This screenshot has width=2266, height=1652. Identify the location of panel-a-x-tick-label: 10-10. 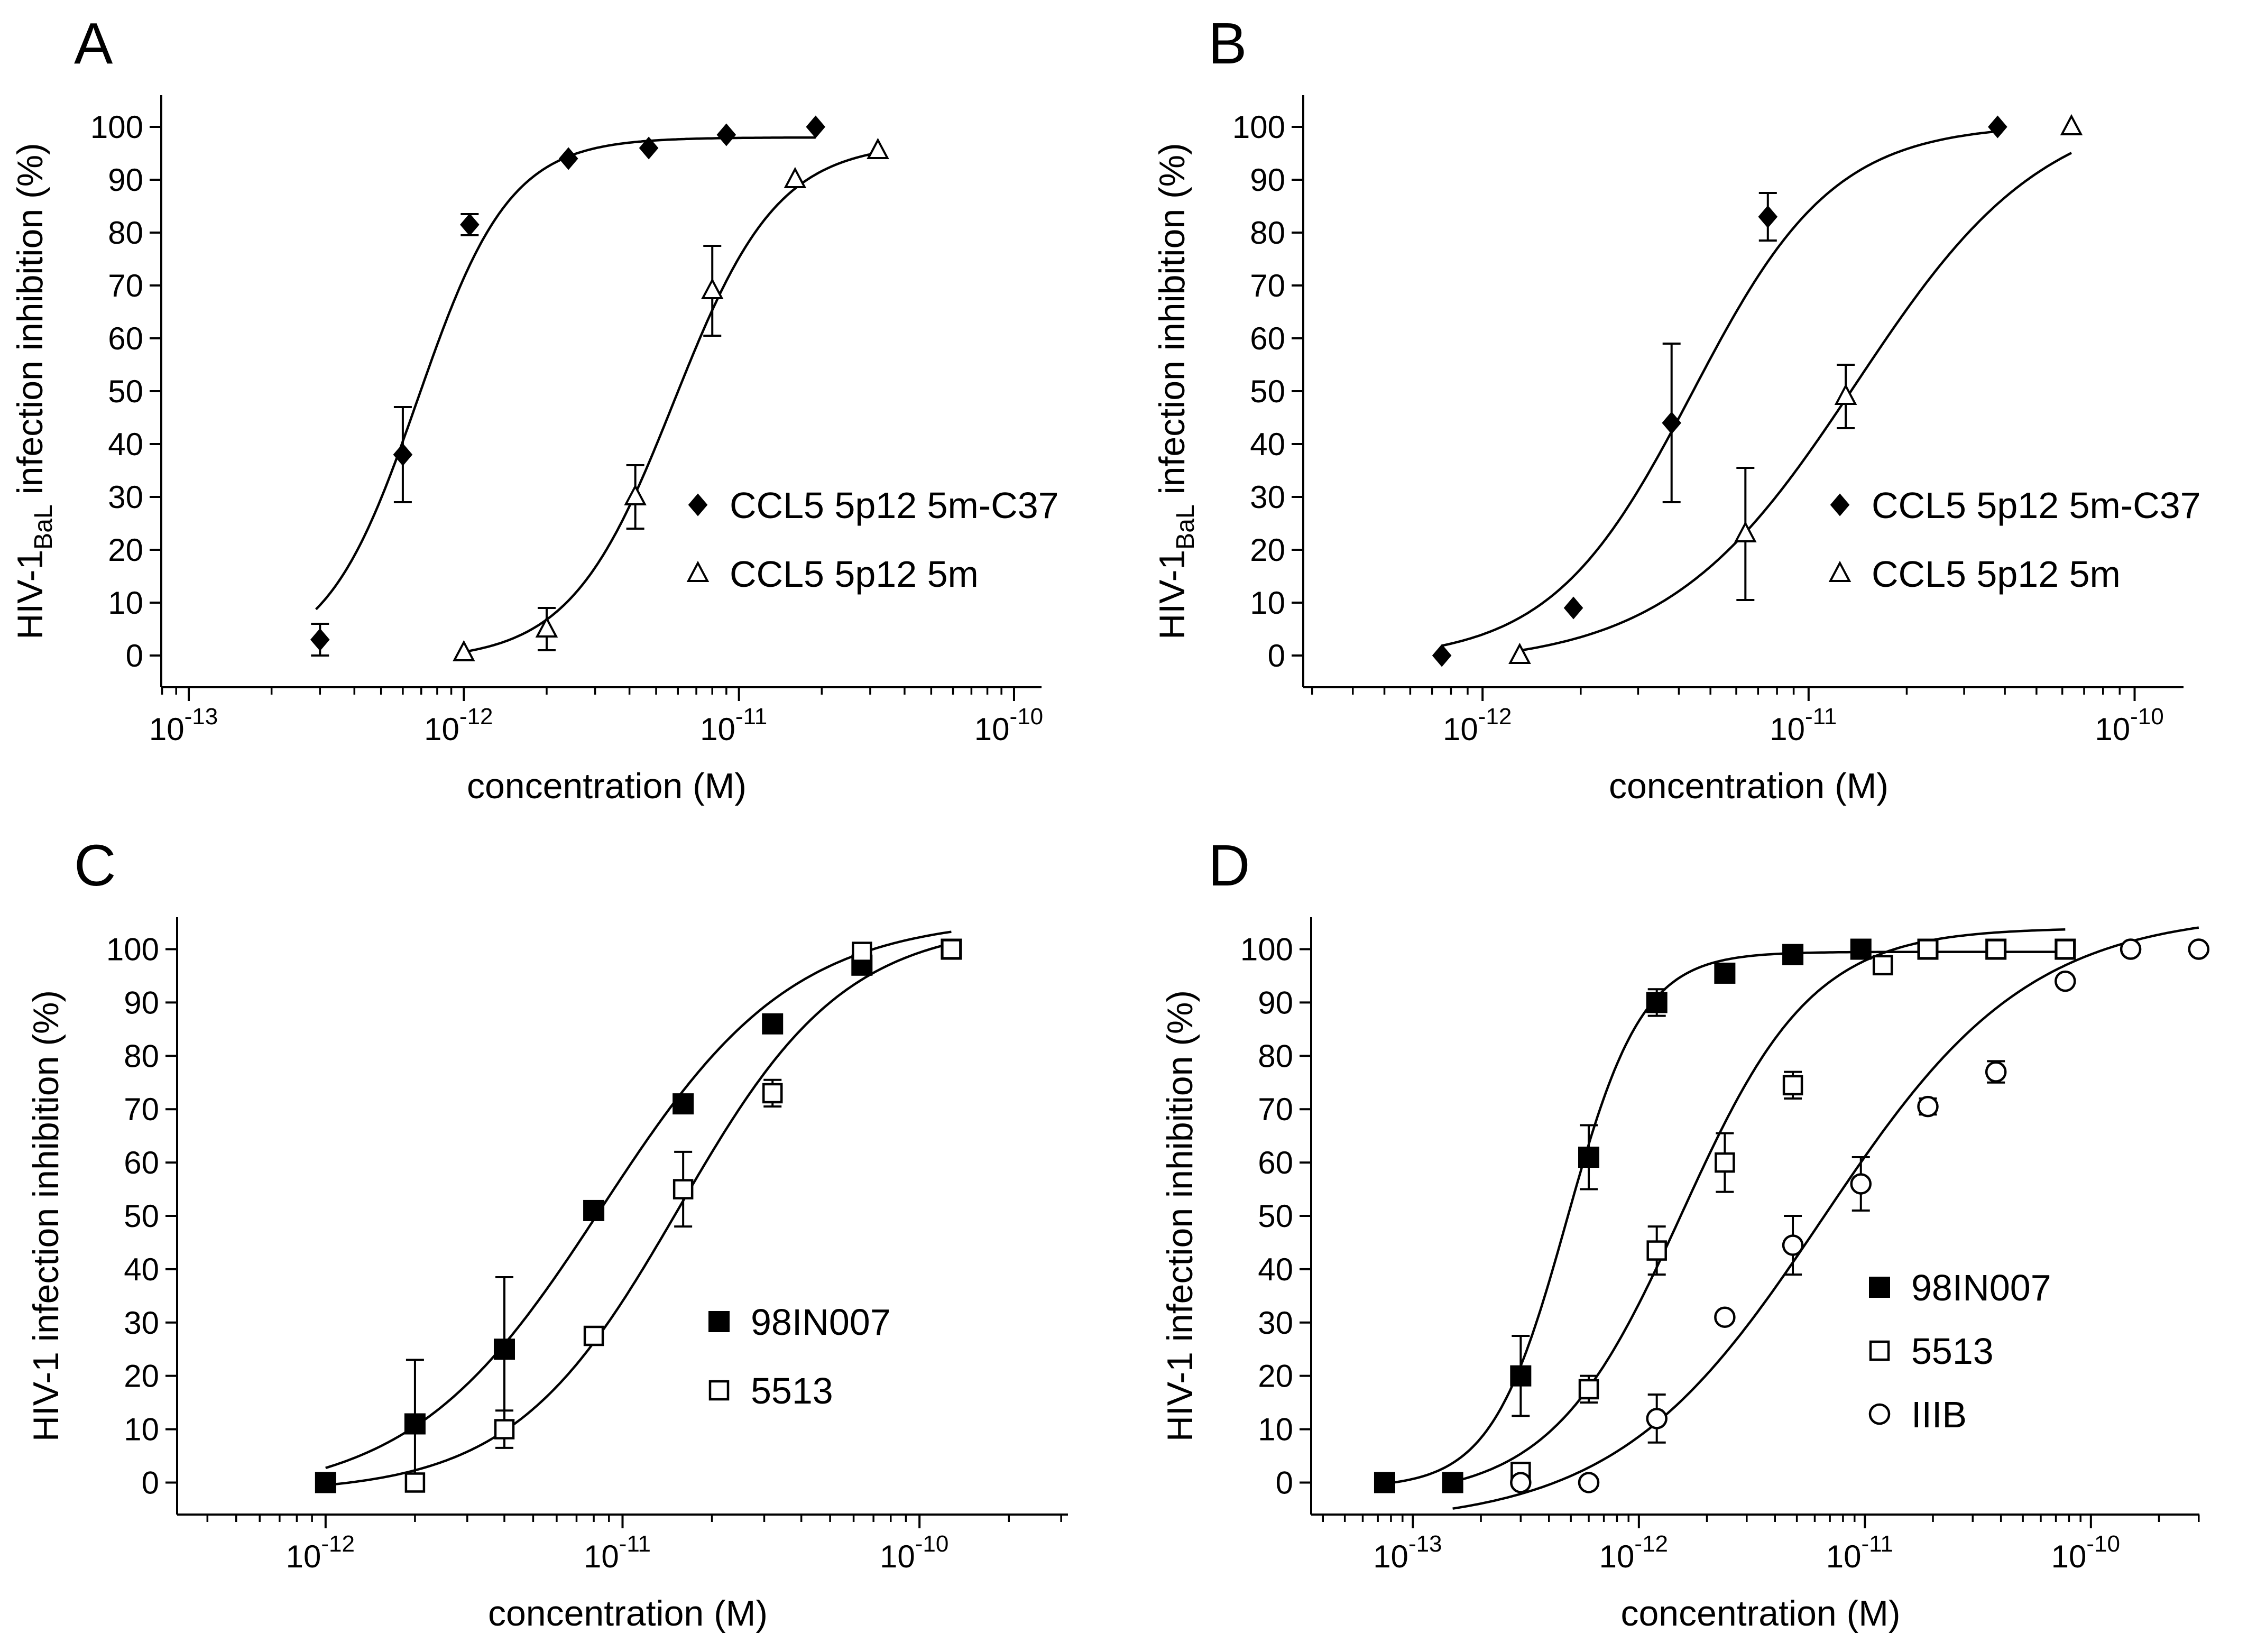
(1009, 725).